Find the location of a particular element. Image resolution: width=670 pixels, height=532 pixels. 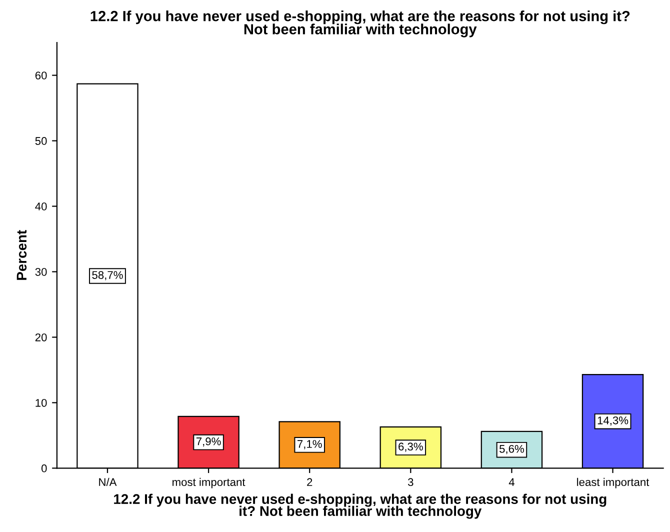

y-tick-label: 30 is located at coordinates (41, 272).